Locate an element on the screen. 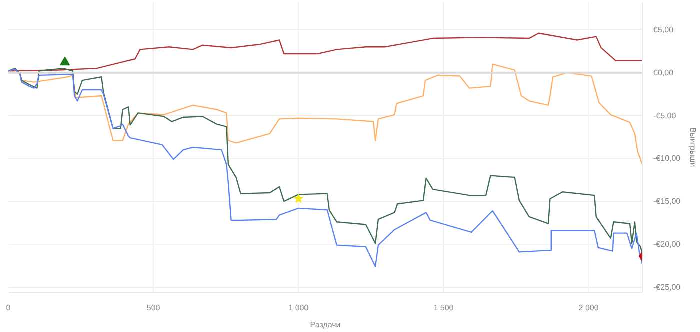 The image size is (700, 332). y-axis-title: Выигрыши is located at coordinates (693, 148).